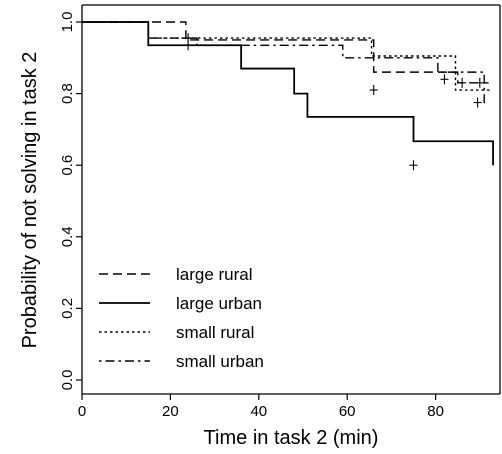 The image size is (502, 454). What do you see at coordinates (67, 380) in the screenshot?
I see `y-tick-label: 0.0` at bounding box center [67, 380].